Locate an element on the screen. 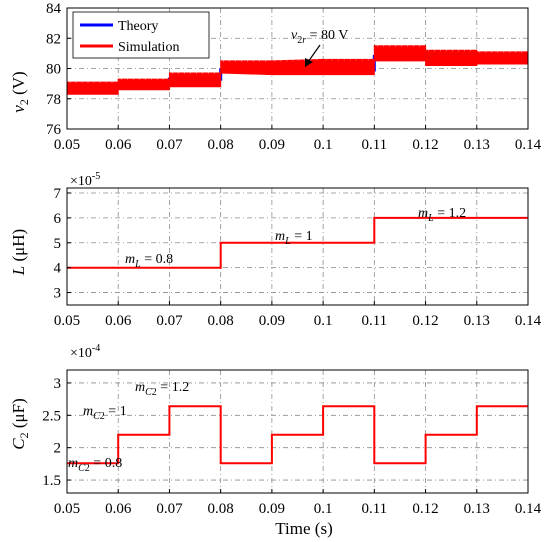 This screenshot has height=542, width=550. inductance-x-tick-label: 0.06 is located at coordinates (118, 321).